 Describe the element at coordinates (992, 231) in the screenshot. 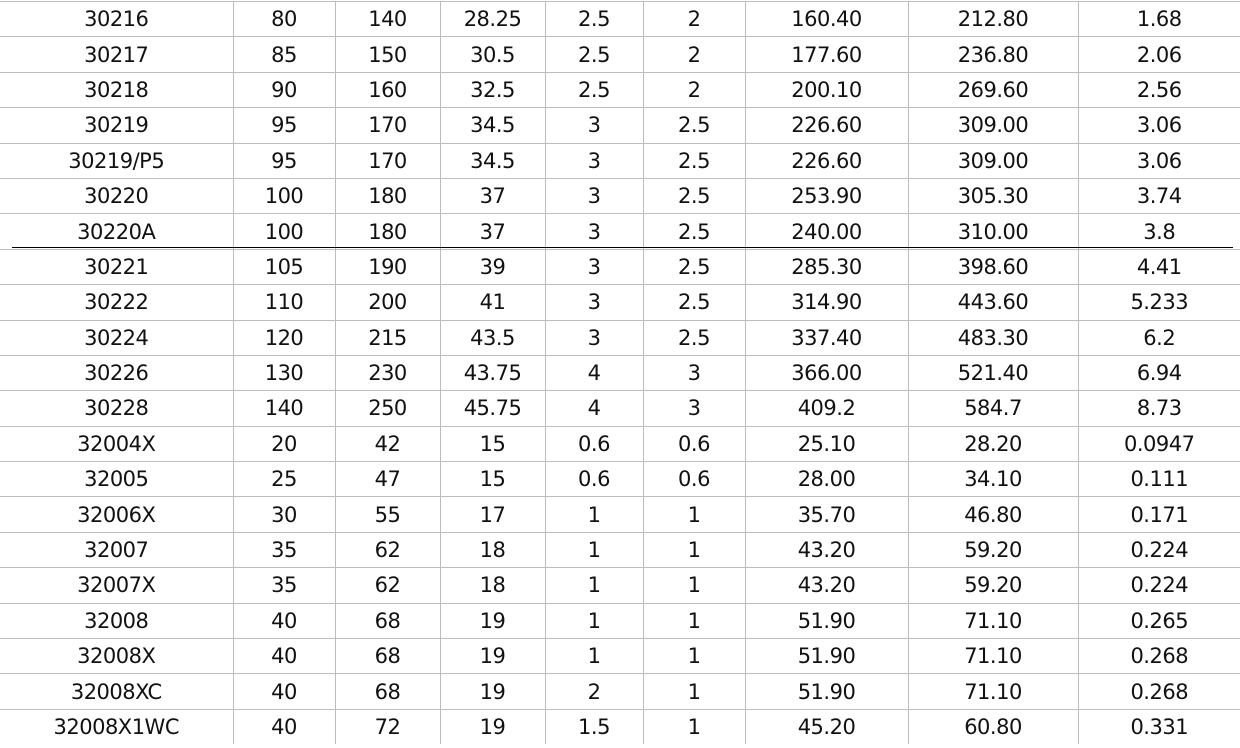

I see `table-cell: 310.00` at that location.